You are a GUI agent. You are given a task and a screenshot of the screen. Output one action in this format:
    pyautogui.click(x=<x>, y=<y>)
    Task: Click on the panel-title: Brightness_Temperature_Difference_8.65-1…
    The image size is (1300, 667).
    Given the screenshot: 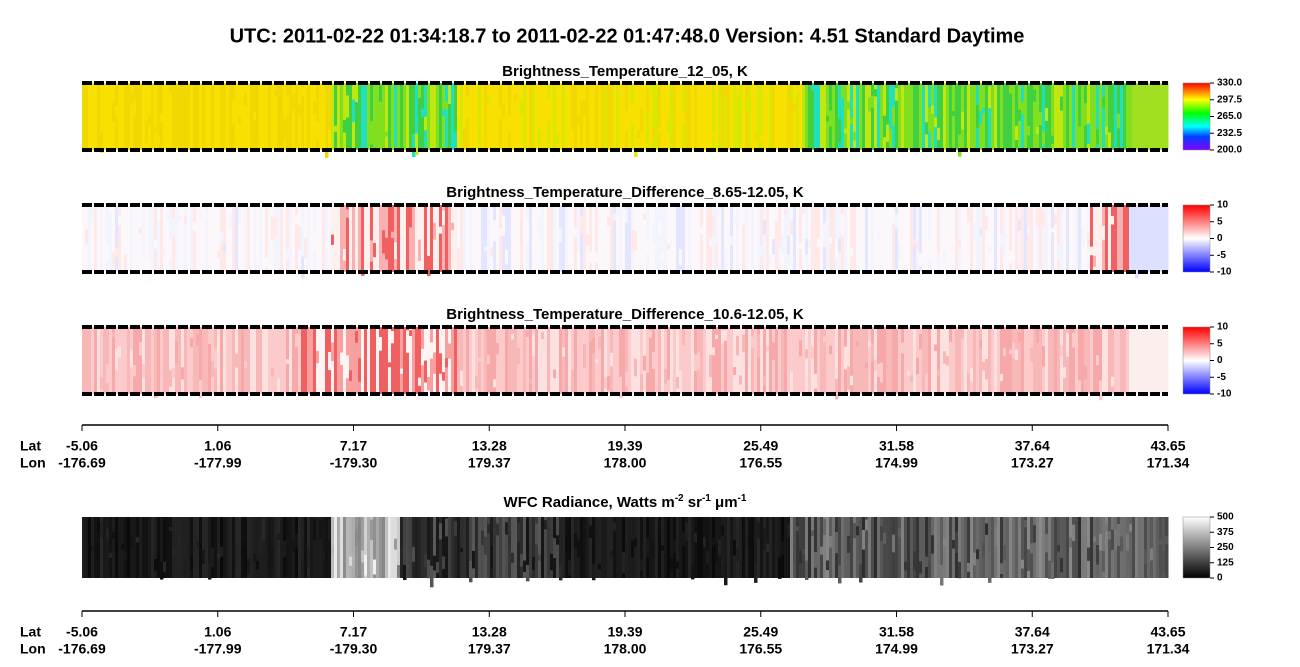 What is the action you would take?
    pyautogui.click(x=625, y=192)
    